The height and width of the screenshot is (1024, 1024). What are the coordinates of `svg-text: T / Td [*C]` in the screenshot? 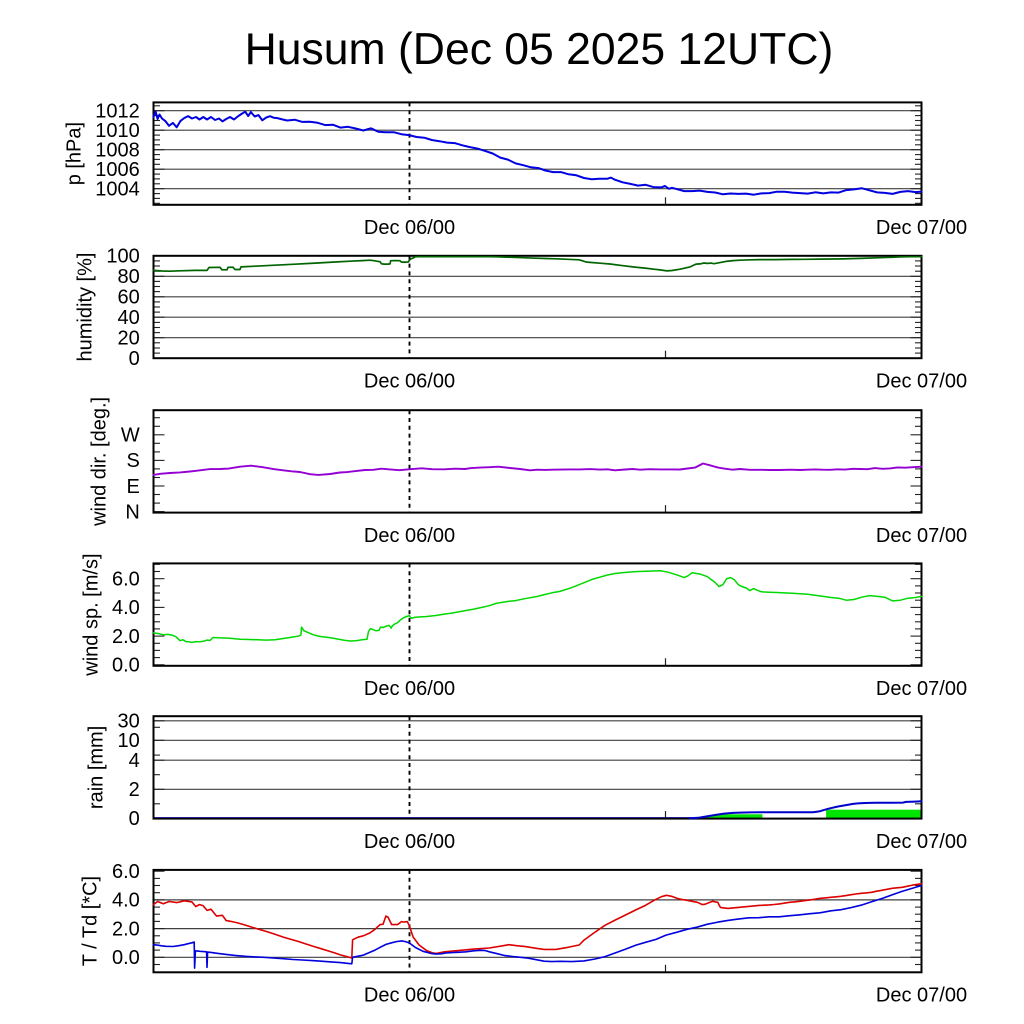 It's located at (91, 921).